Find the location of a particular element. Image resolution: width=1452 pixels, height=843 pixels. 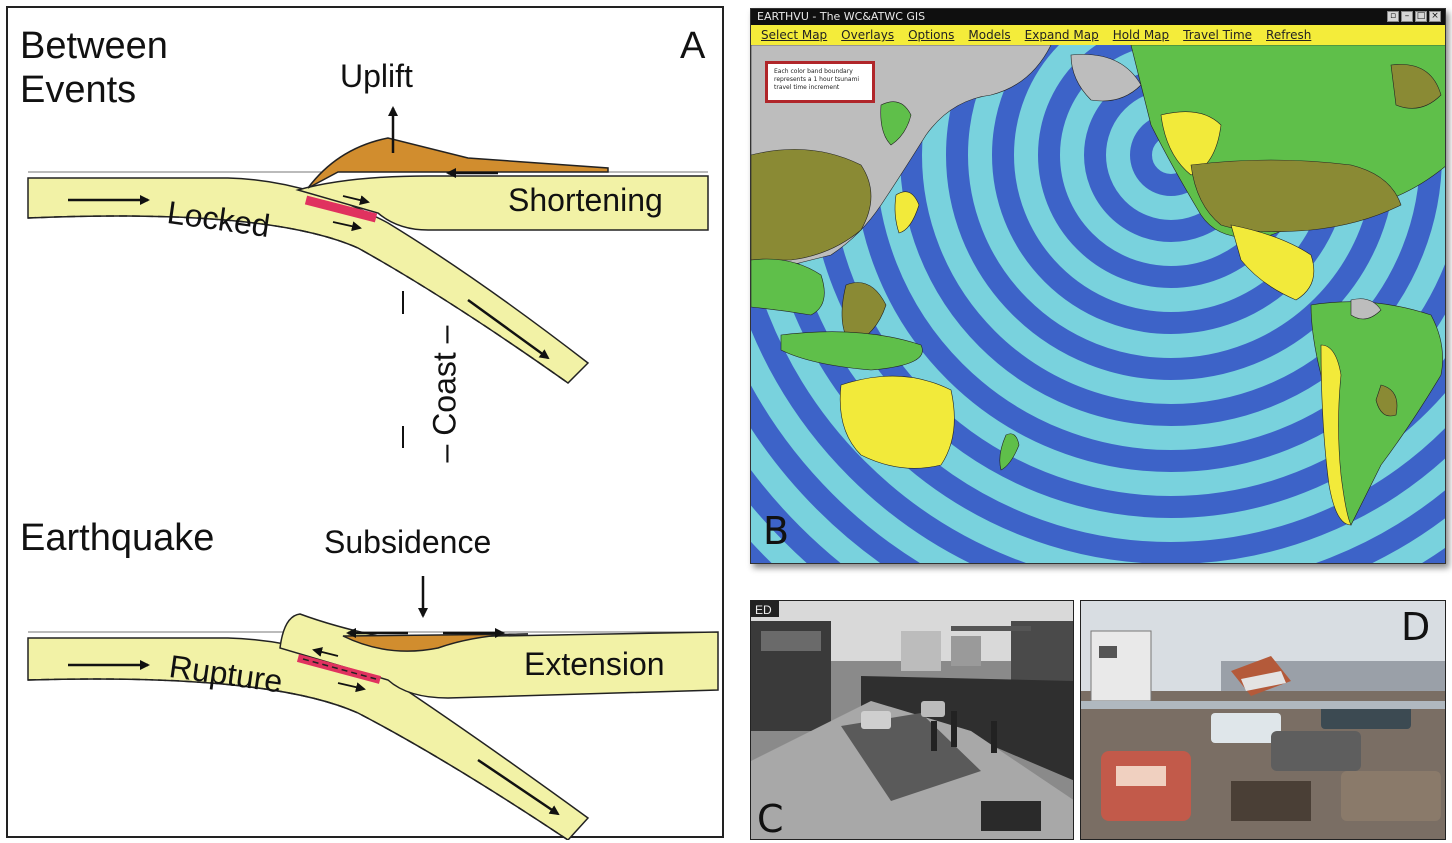

land-venezuela is located at coordinates (1366, 309).